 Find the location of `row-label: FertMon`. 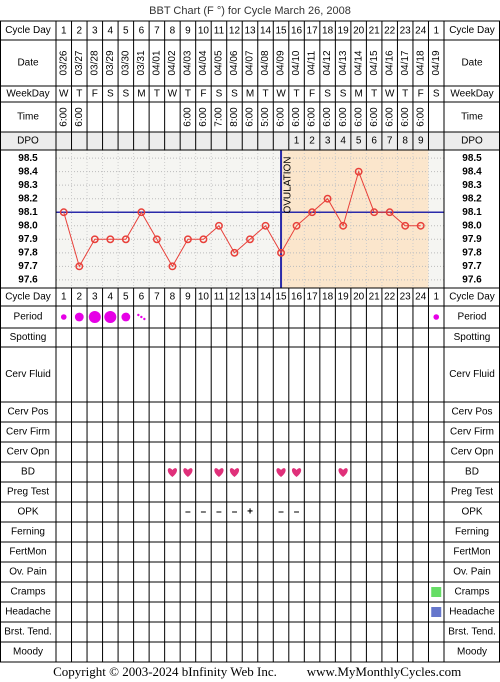

row-label: FertMon is located at coordinates (471, 552).